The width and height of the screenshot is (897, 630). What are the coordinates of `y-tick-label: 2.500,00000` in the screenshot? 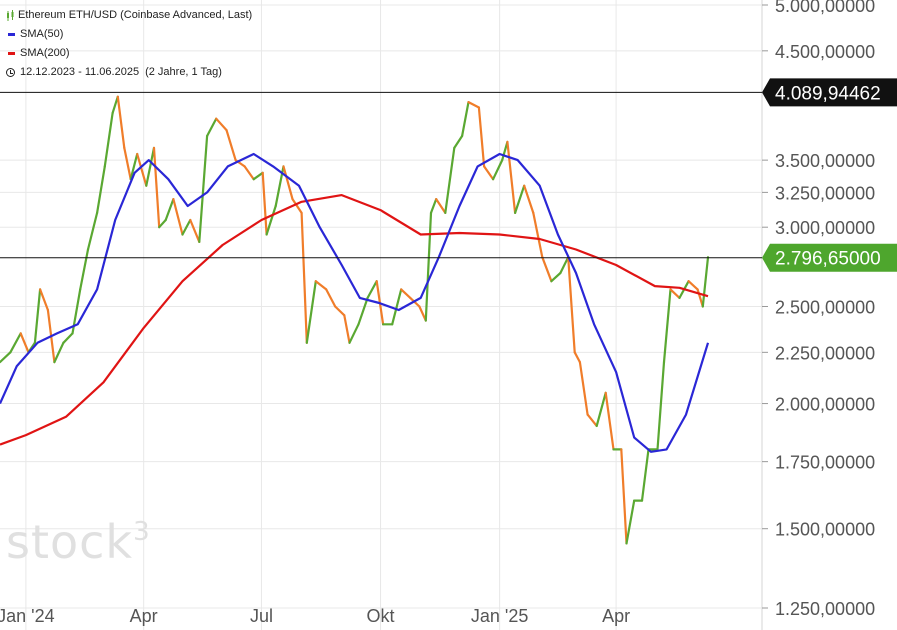 It's located at (825, 308).